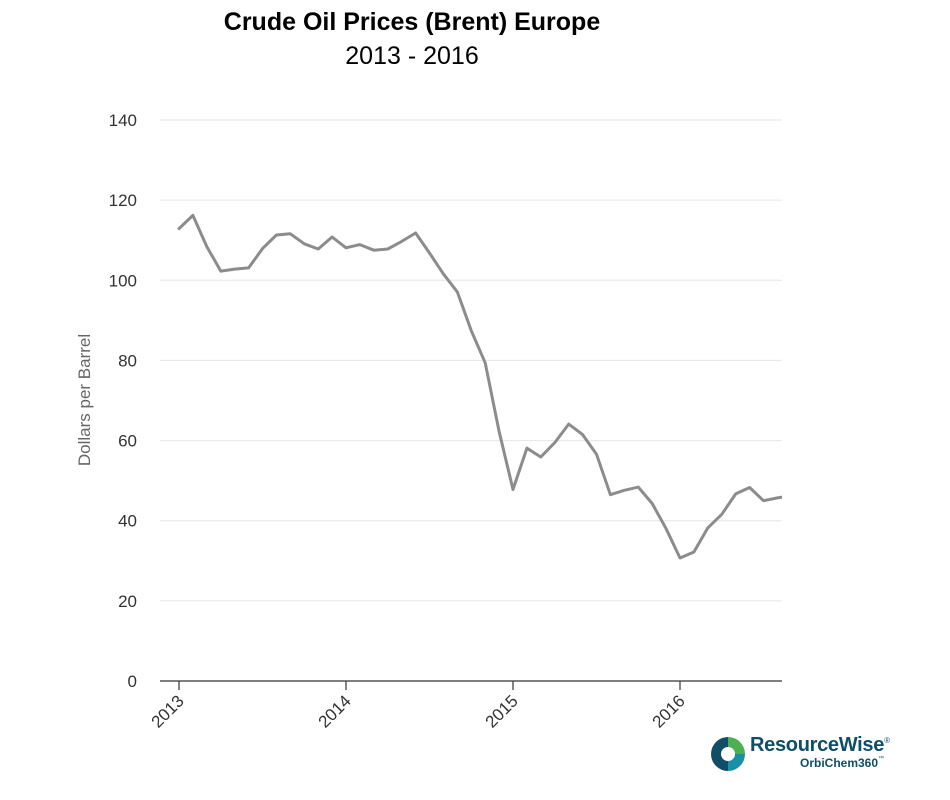  What do you see at coordinates (502, 711) in the screenshot?
I see `x-tick-label-2015: 2015` at bounding box center [502, 711].